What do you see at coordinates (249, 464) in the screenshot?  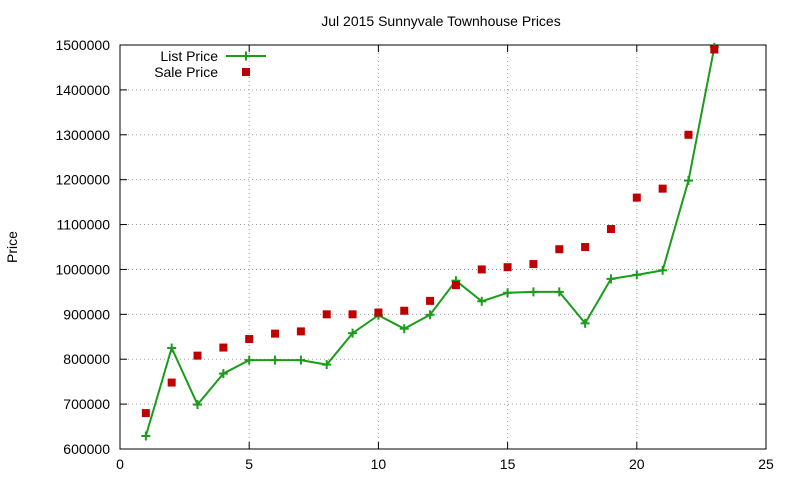 I see `x-tick-label: 5` at bounding box center [249, 464].